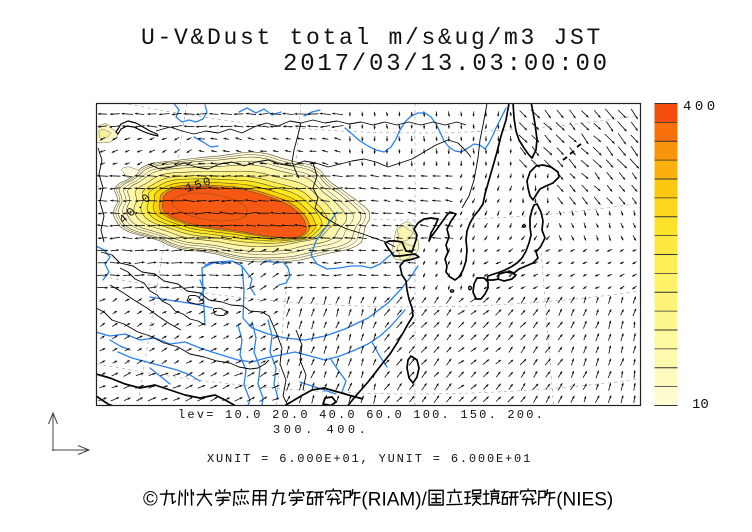  I want to click on svg-text: 400, so click(701, 107).